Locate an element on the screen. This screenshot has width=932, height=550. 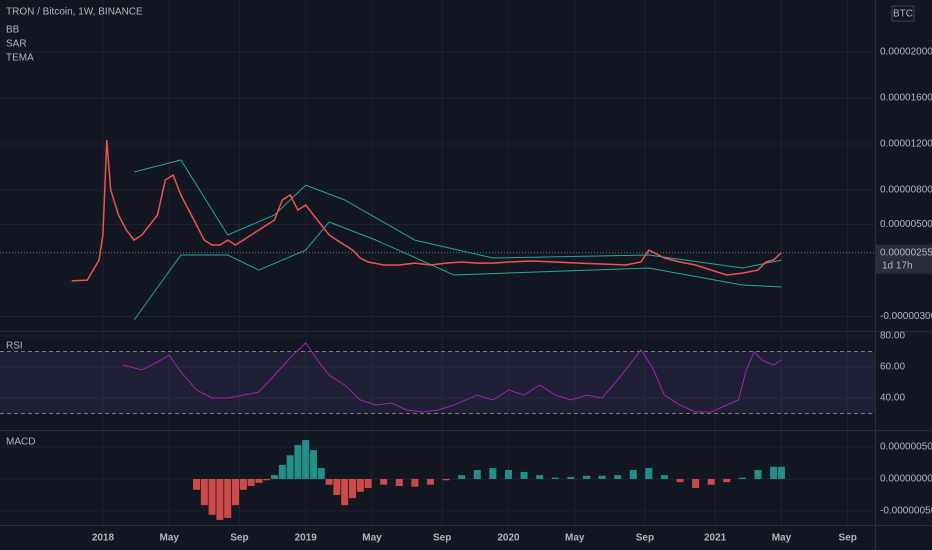
y-tick-label: 80.00 is located at coordinates (892, 336).